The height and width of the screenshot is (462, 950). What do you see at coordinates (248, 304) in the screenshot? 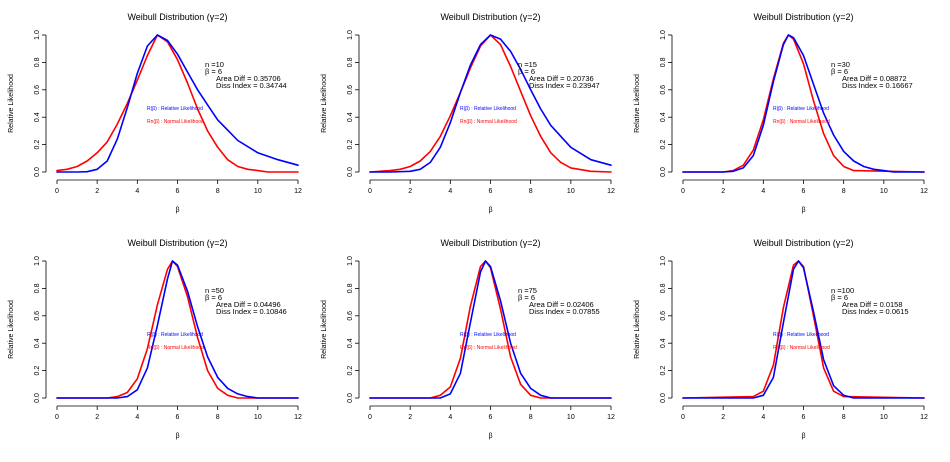
I see `annotation-area-diff: Area Diff = 0.04496` at bounding box center [248, 304].